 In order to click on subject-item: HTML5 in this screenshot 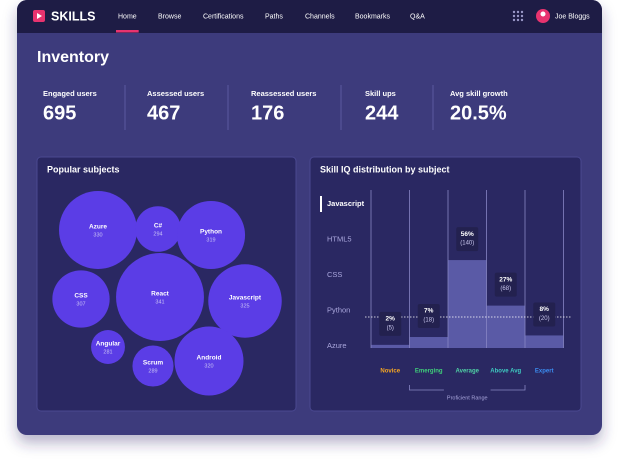, I will do `click(339, 238)`.